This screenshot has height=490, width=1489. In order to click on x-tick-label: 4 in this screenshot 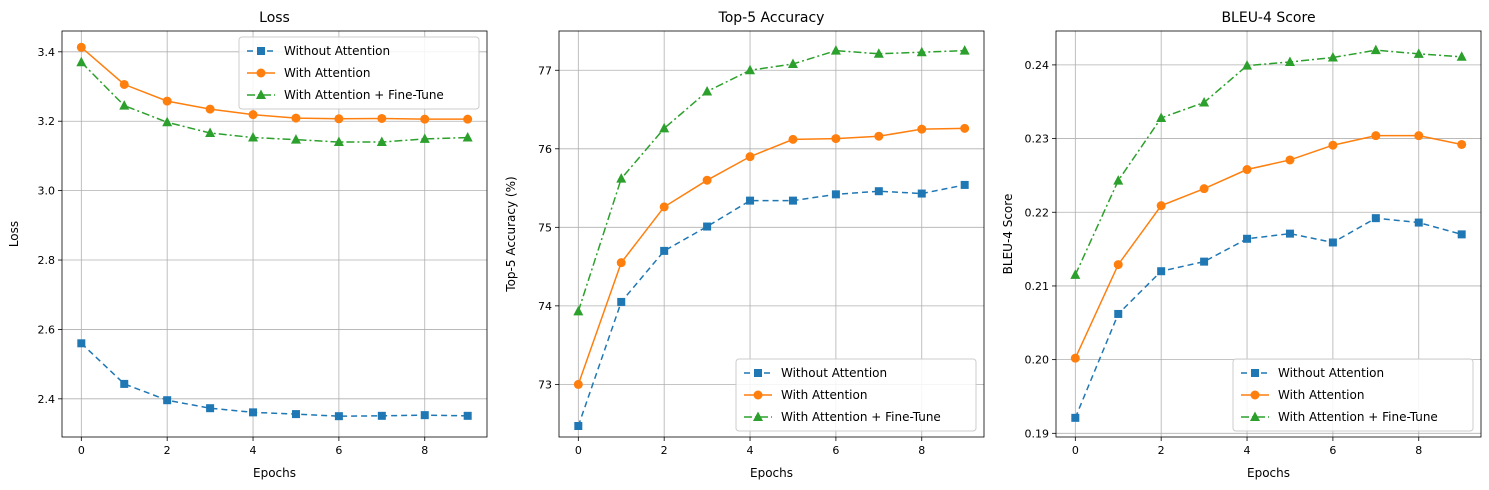, I will do `click(1247, 450)`.